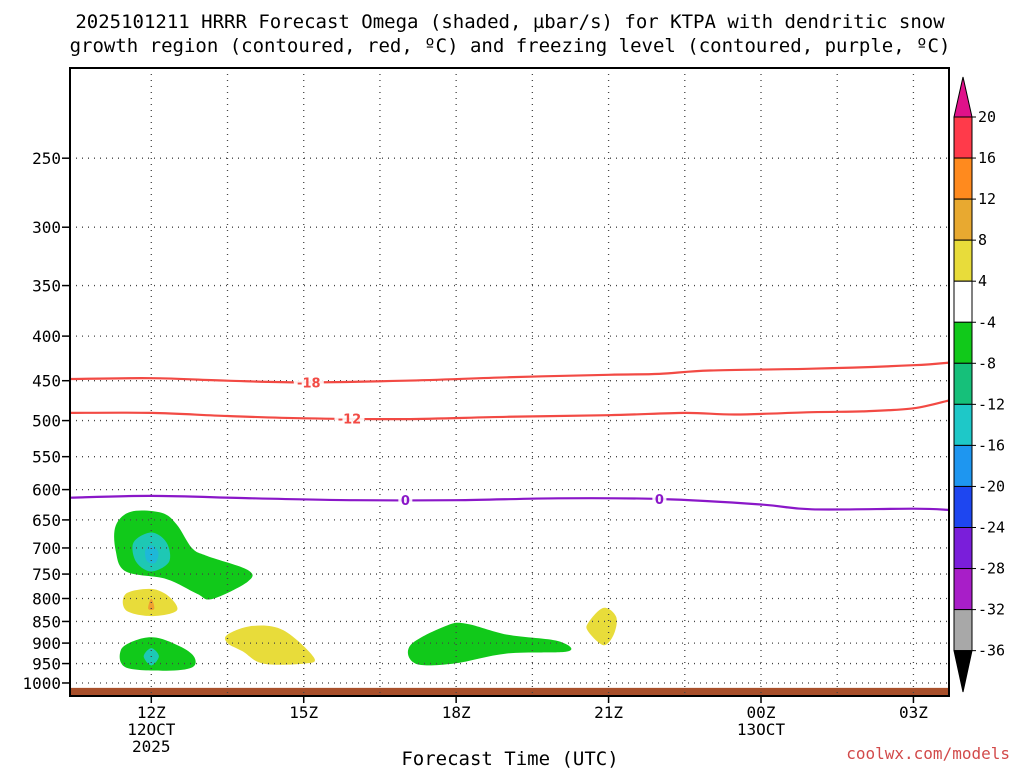 This screenshot has width=1024, height=768. What do you see at coordinates (46, 548) in the screenshot?
I see `y-tick-label-700: 700` at bounding box center [46, 548].